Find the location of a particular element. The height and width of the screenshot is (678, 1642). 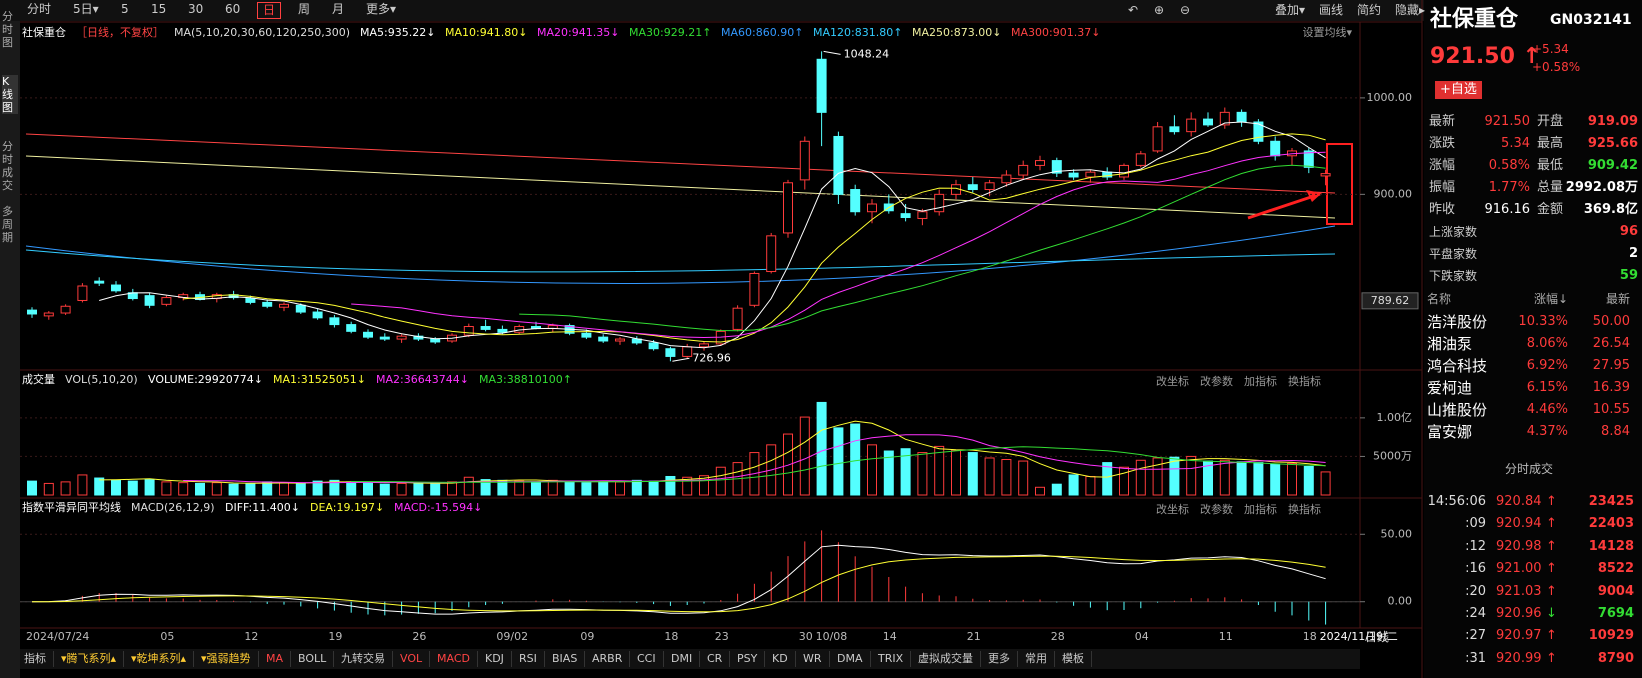

breadth-value: 96 is located at coordinates (1628, 231).